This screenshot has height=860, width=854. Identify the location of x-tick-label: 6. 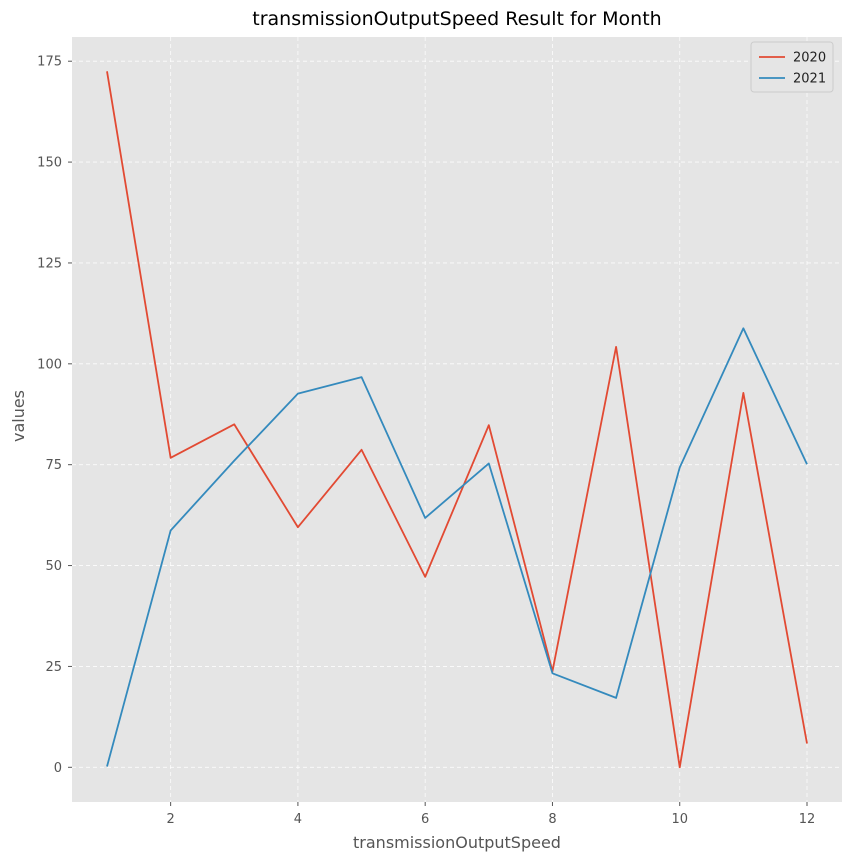
(425, 819).